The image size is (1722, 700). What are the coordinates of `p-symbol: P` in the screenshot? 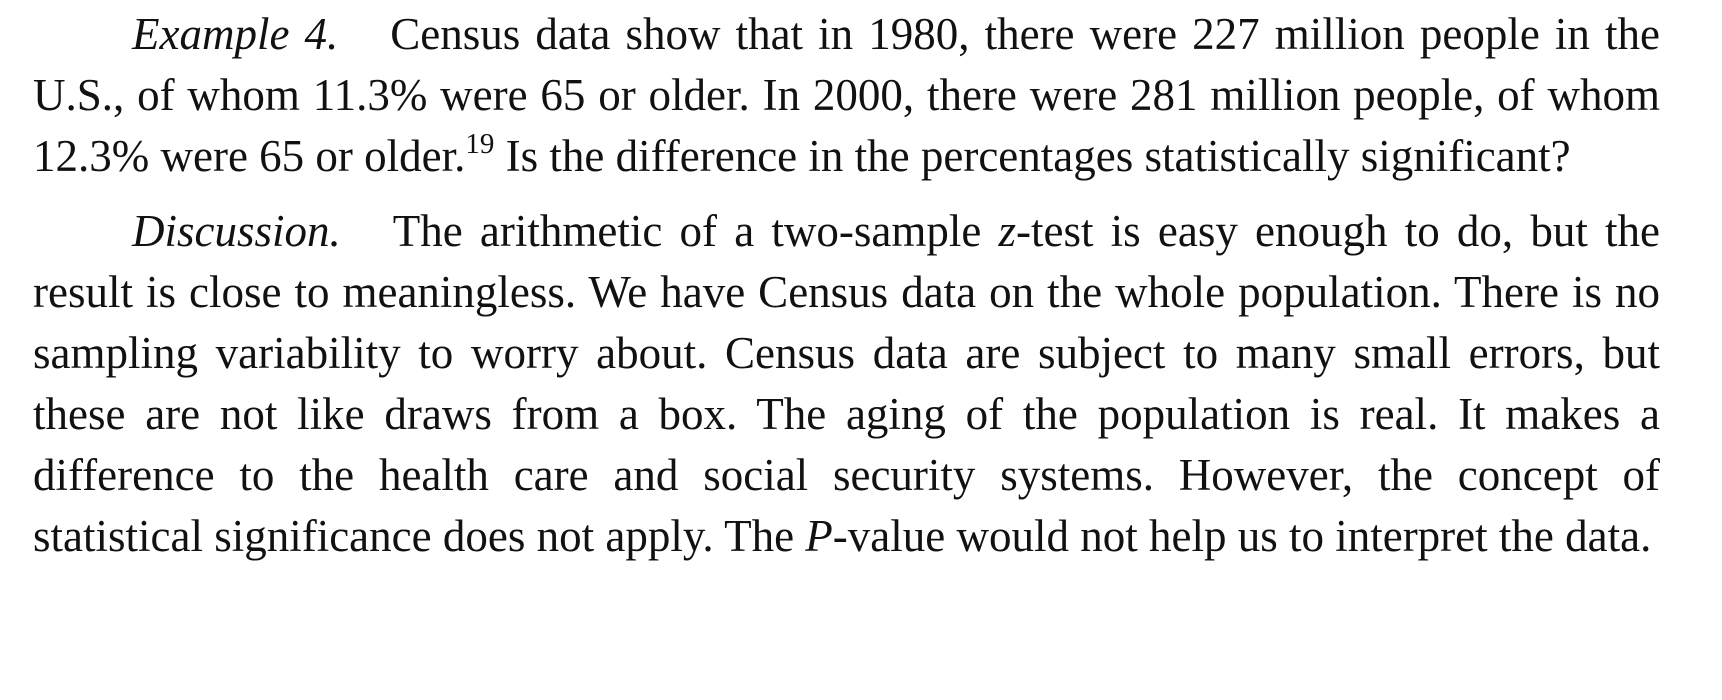 It's located at (819, 536).